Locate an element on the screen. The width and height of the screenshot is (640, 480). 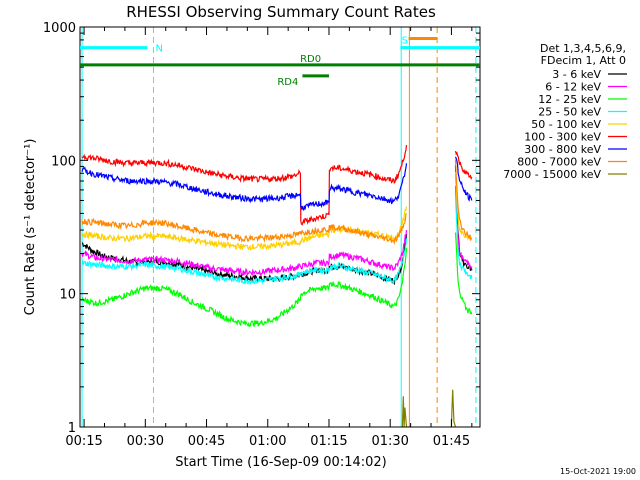
legend-label-6-12-kev: 6 - 12 keV is located at coordinates (573, 87).